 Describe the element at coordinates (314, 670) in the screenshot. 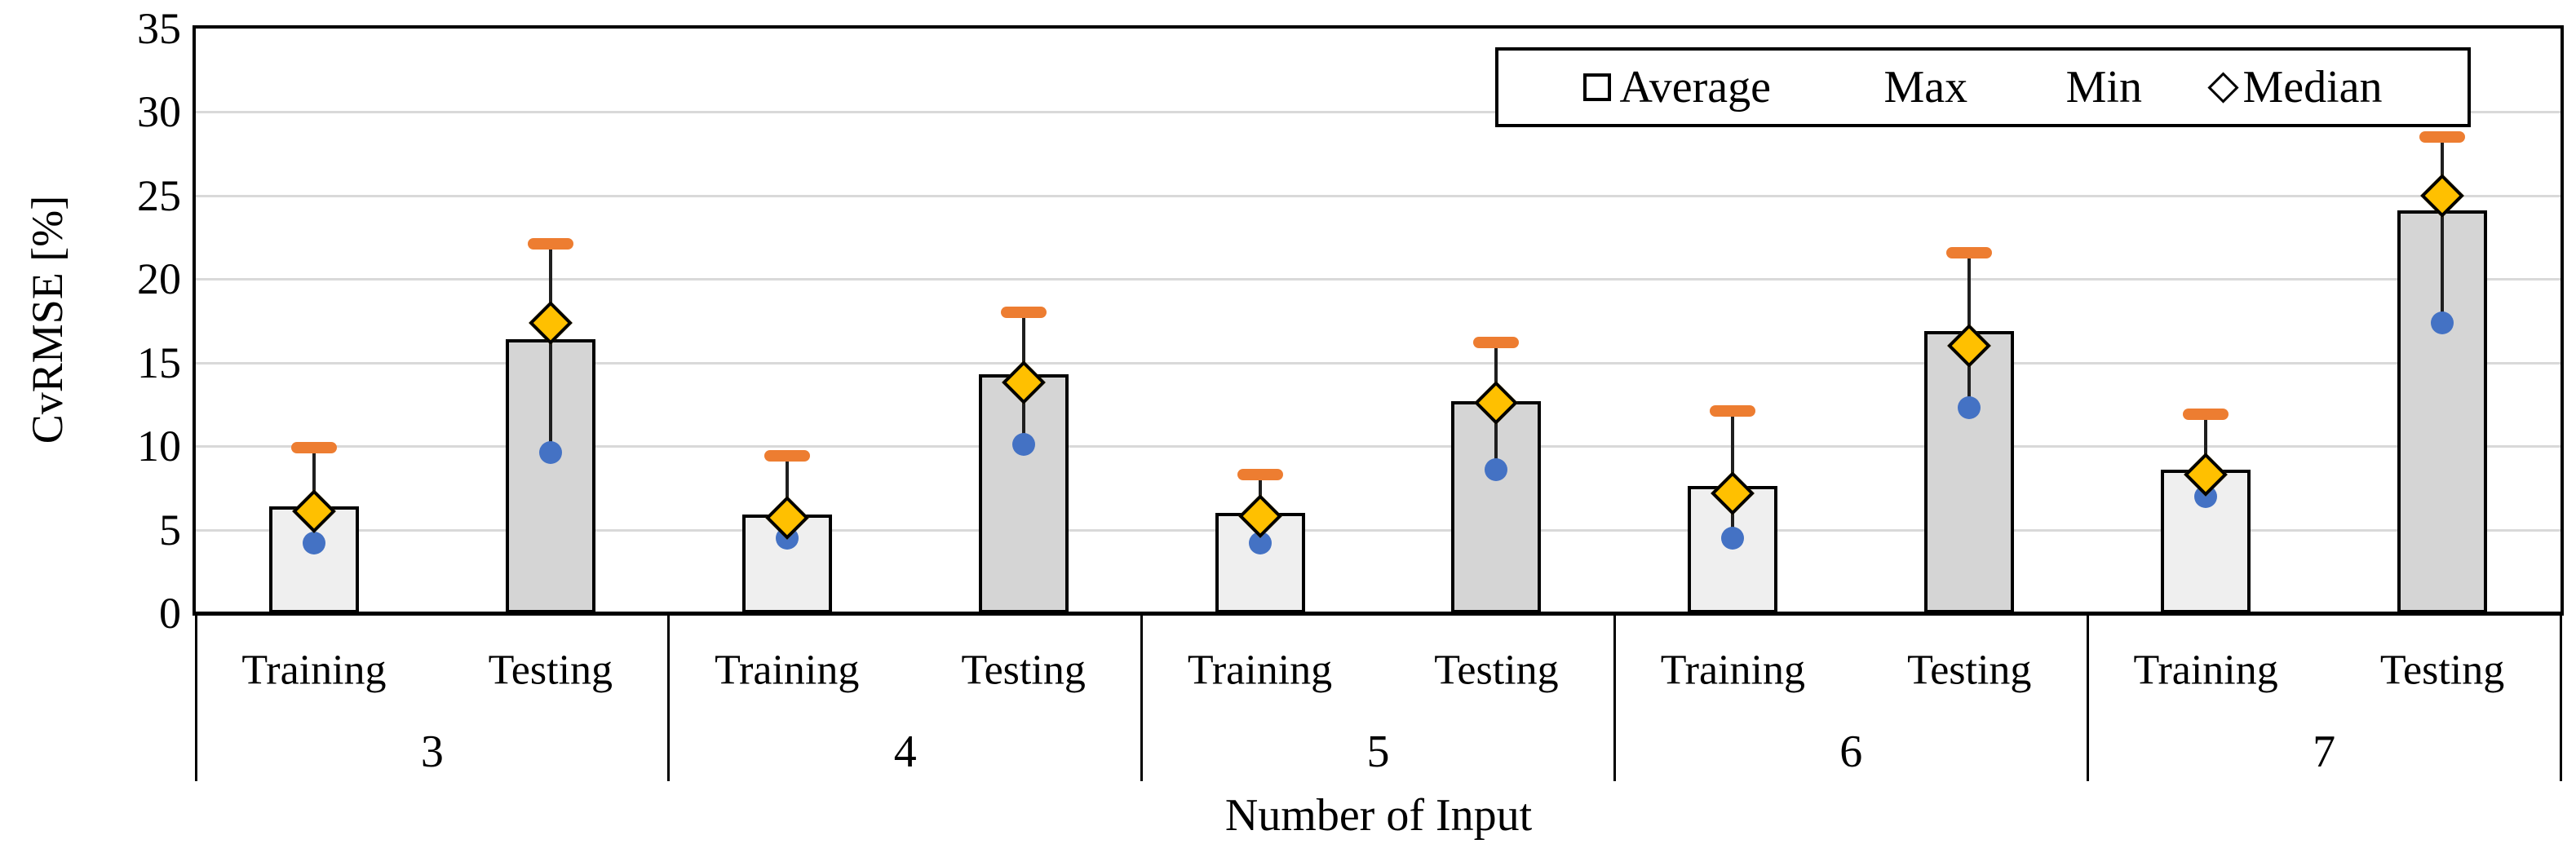

I see `category-label-training-3: Training` at that location.